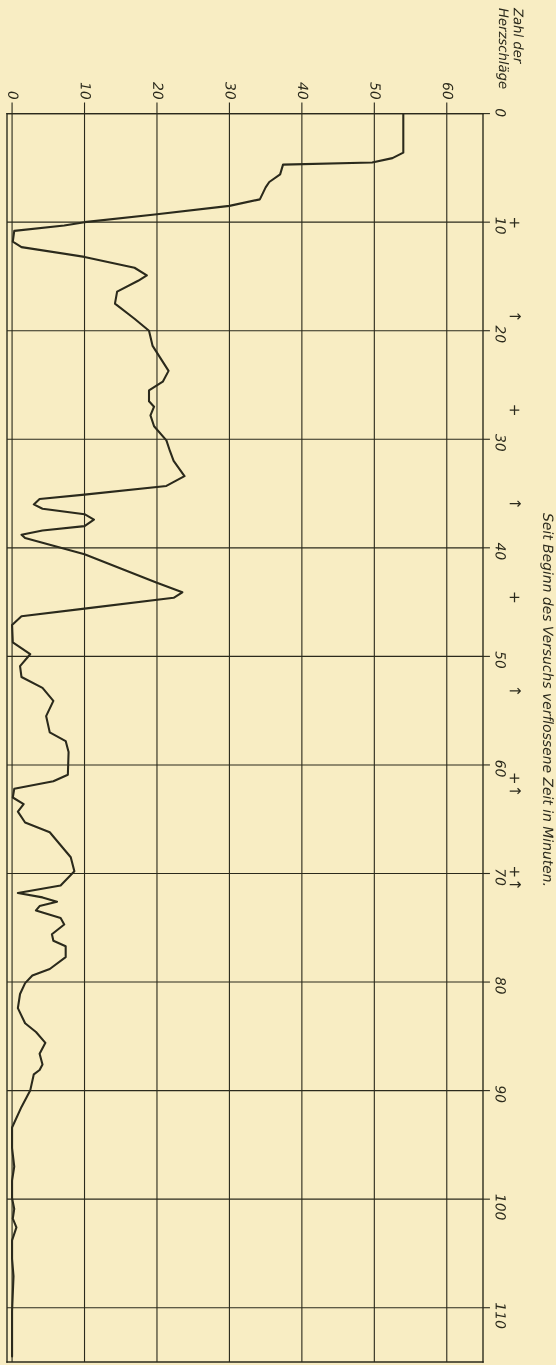 Image resolution: width=556 pixels, height=1365 pixels. Describe the element at coordinates (500, 1094) in the screenshot. I see `y-tick-label: 90` at that location.